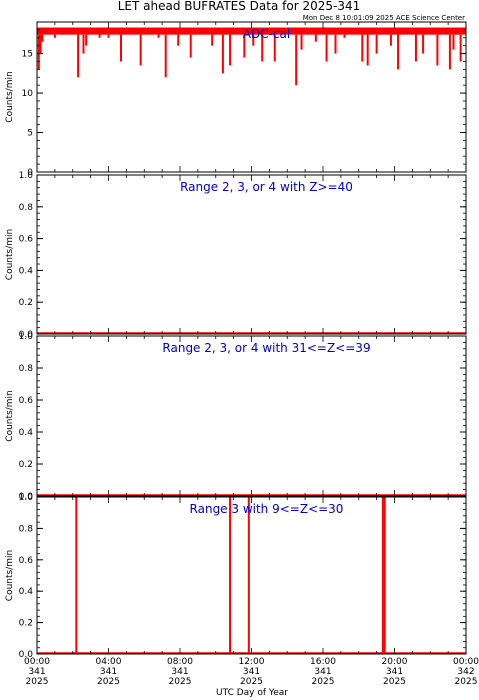 Image resolution: width=479 pixels, height=700 pixels. I want to click on x-tick-time: 04:00, so click(109, 662).